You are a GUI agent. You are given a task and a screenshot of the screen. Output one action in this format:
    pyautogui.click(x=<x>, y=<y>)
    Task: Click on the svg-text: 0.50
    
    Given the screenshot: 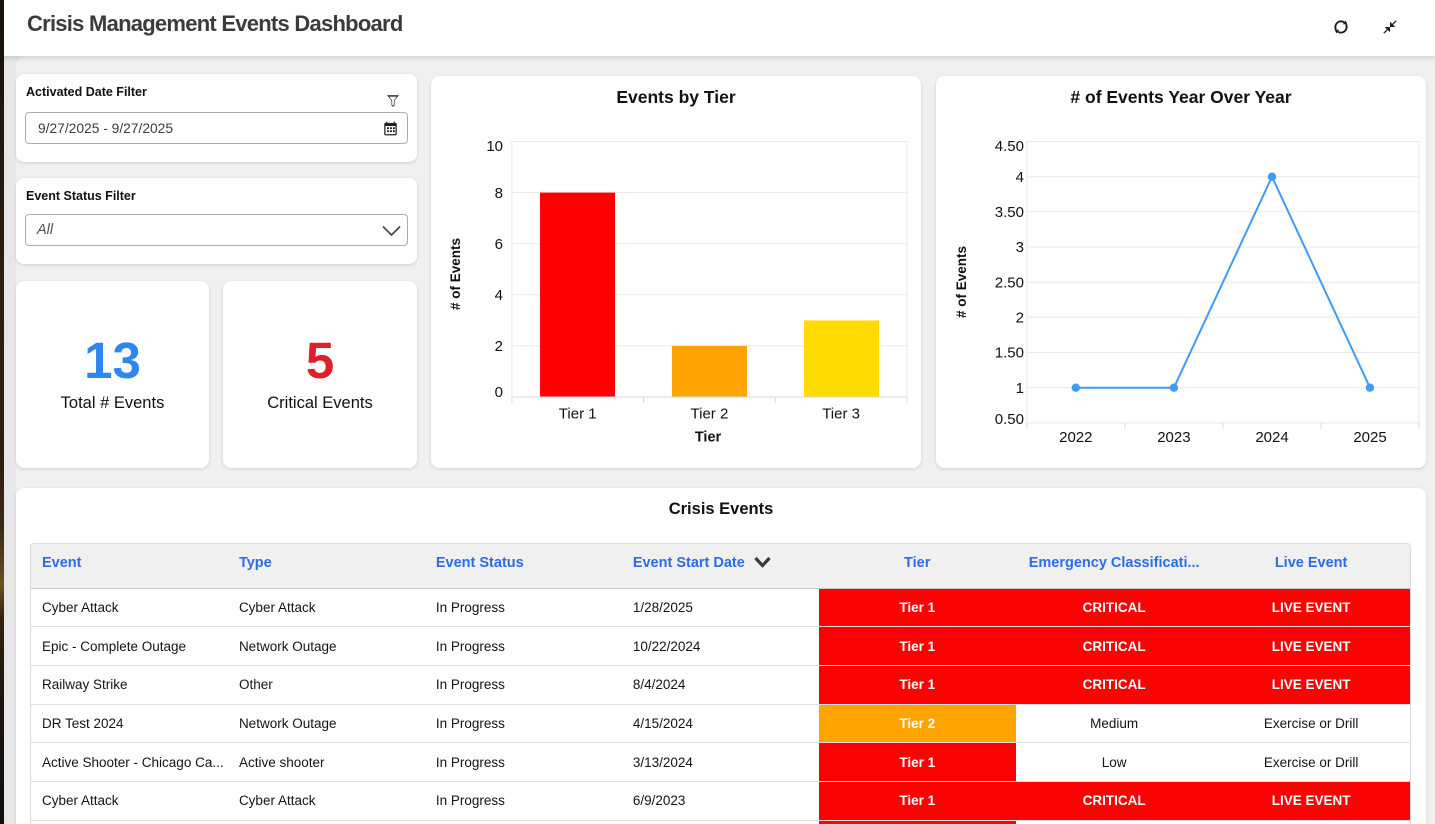 What is the action you would take?
    pyautogui.click(x=1009, y=419)
    